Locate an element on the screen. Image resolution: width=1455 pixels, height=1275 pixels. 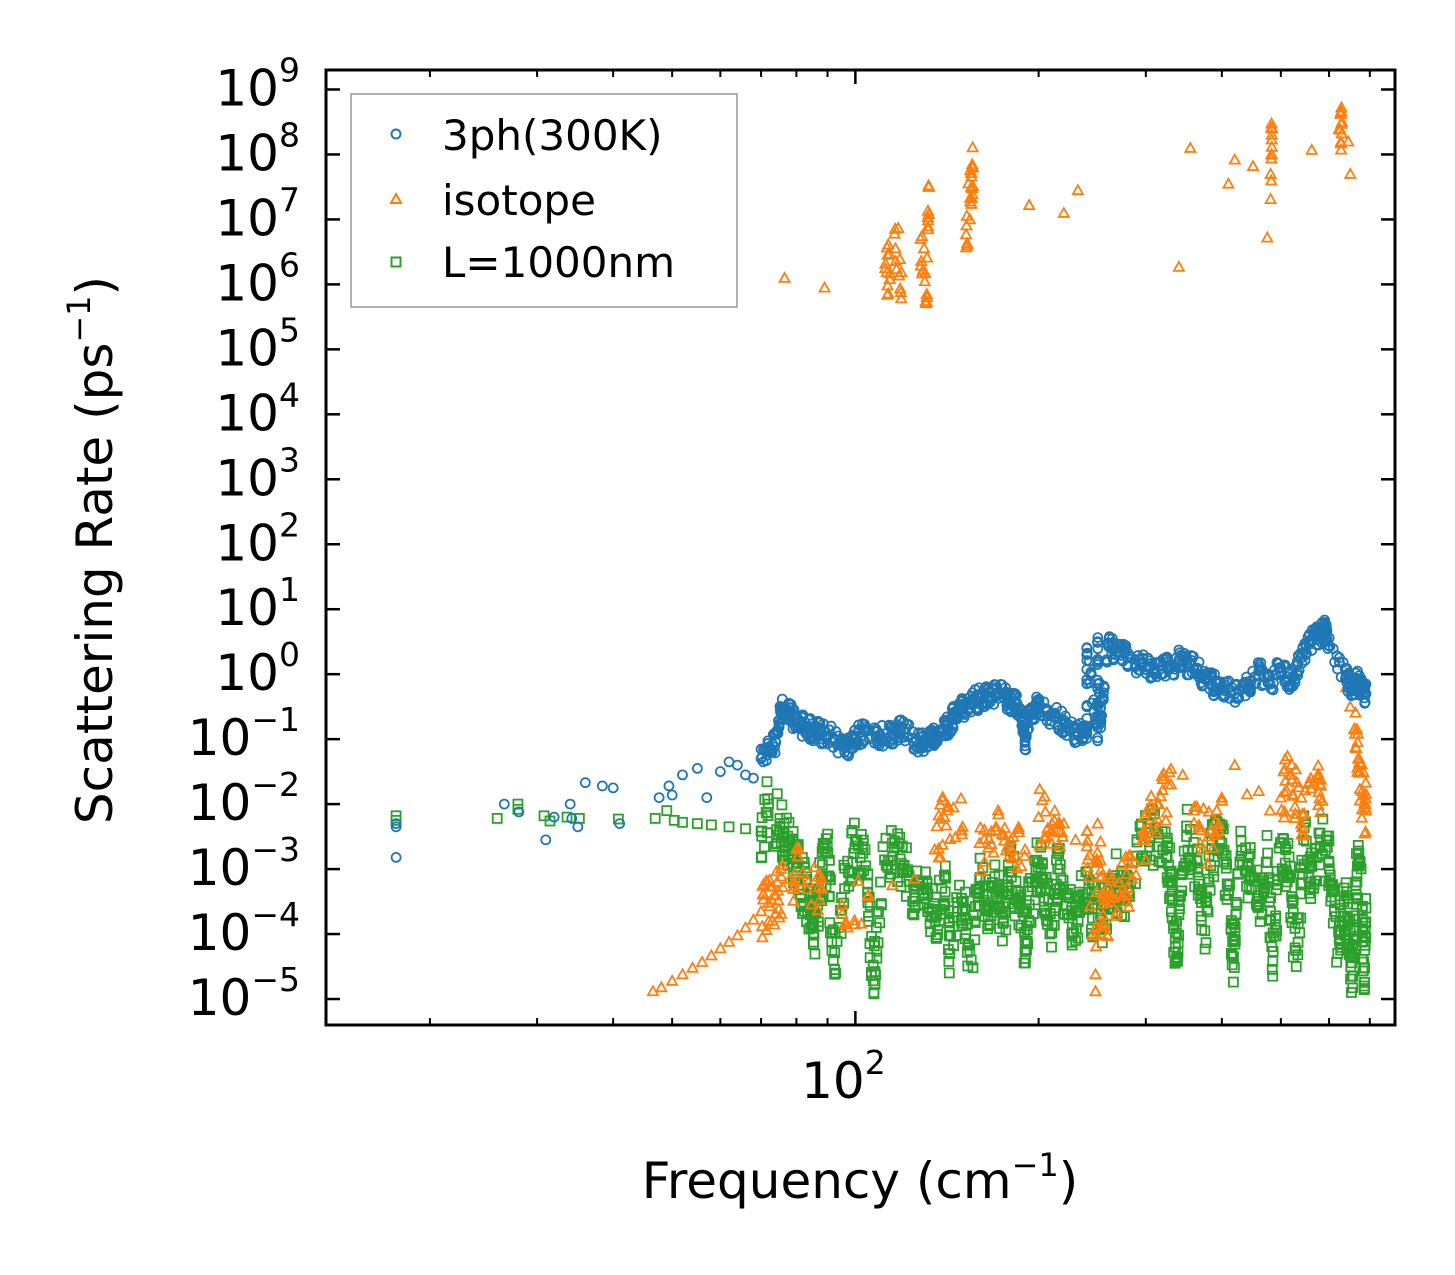
y-tick-label: 10⁹ is located at coordinates (257, 83).